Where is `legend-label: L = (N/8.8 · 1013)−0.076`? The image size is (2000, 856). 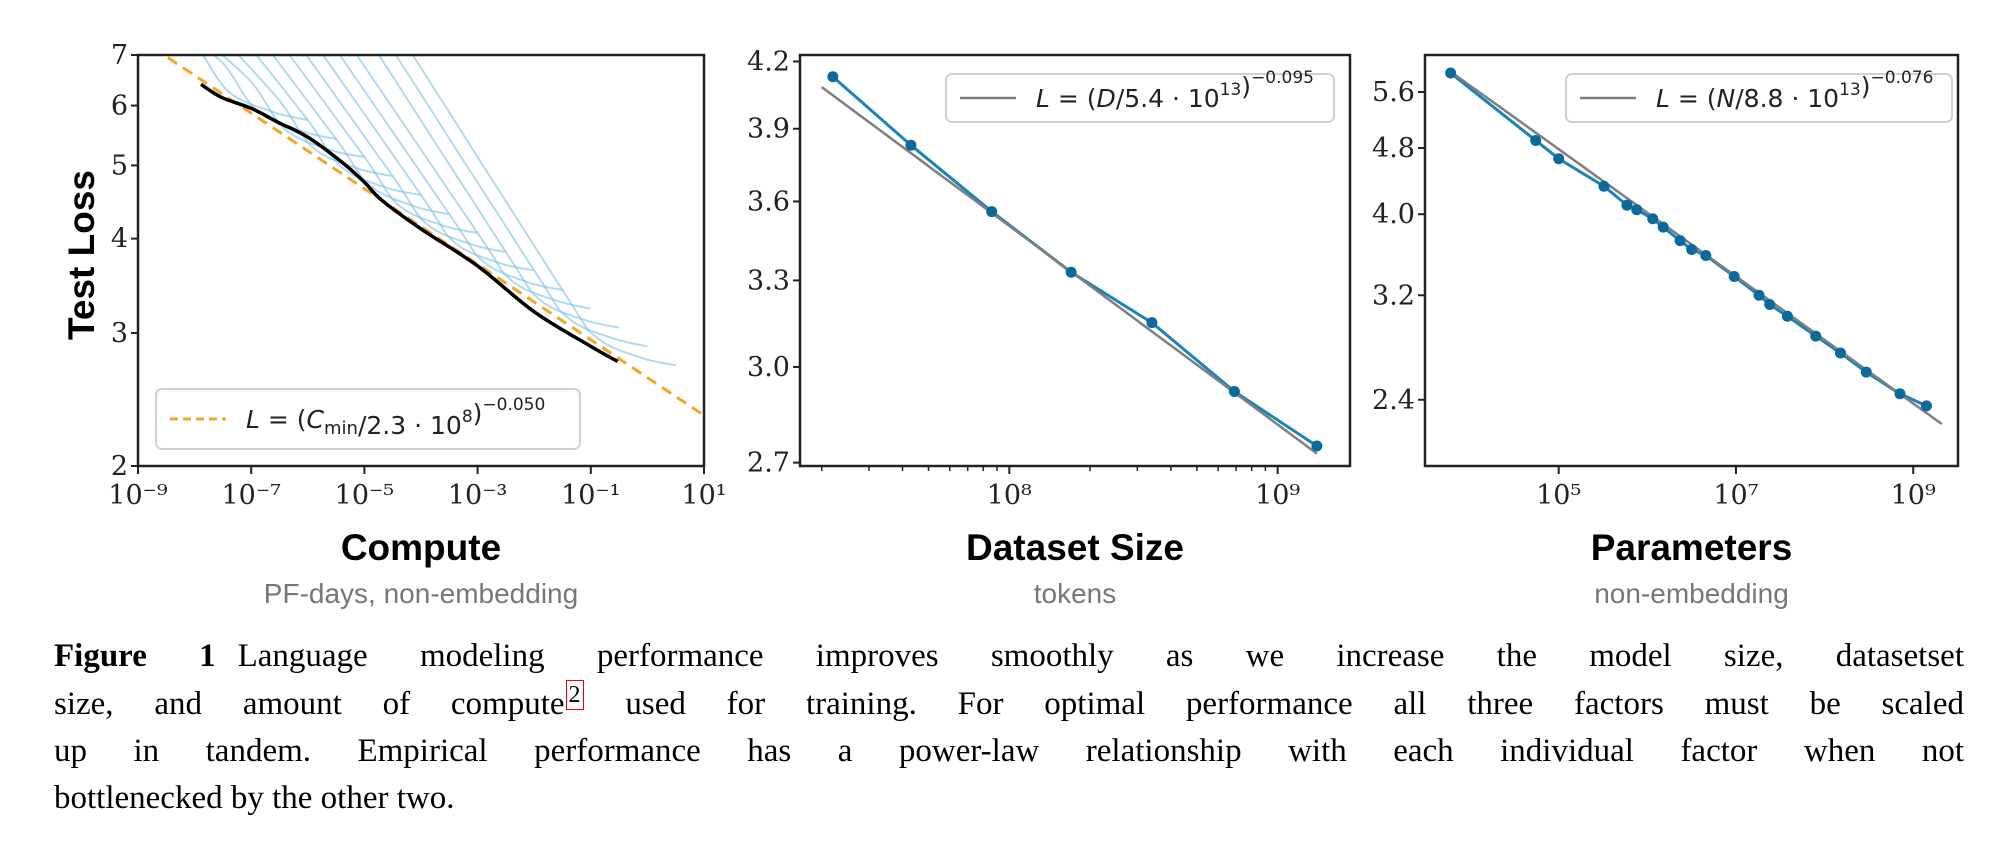
legend-label: L = (N/8.8 · 1013)−0.076 is located at coordinates (1794, 90).